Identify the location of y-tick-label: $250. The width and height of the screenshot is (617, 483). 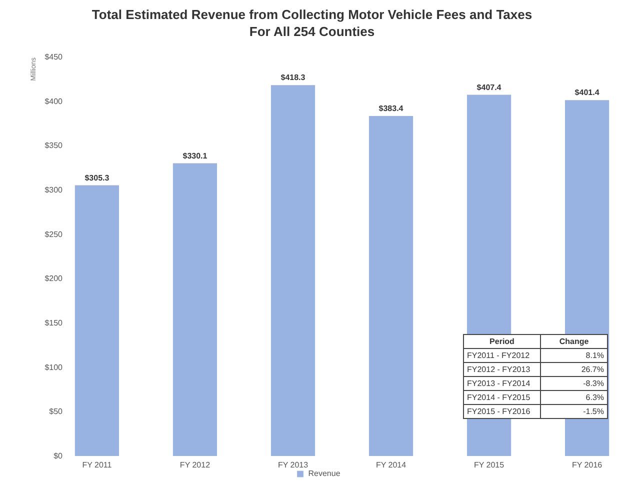
(54, 234).